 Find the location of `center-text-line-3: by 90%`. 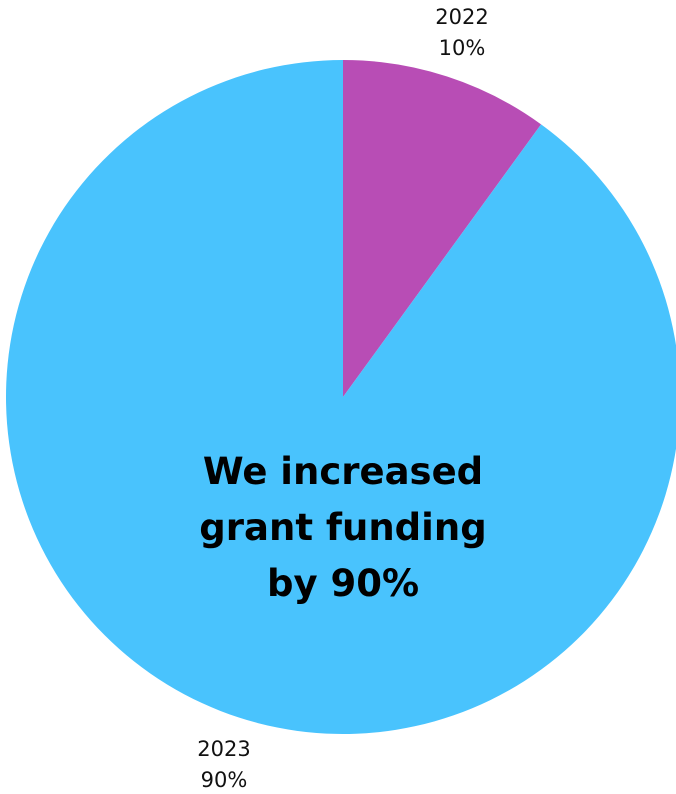

center-text-line-3: by 90% is located at coordinates (343, 583).